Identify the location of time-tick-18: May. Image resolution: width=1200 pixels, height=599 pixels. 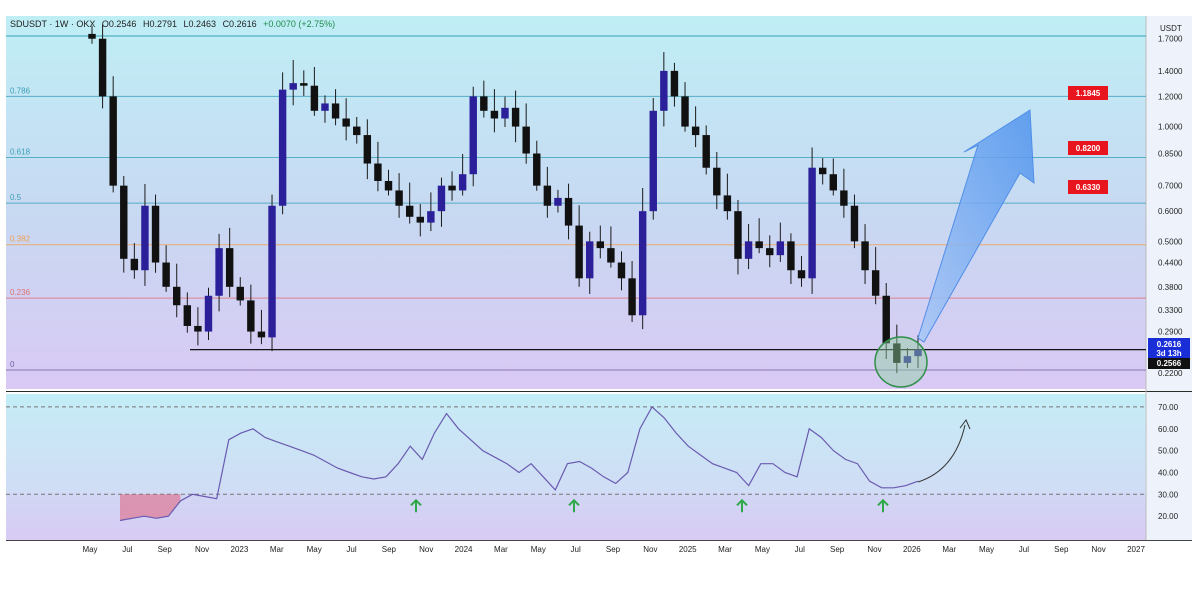
(762, 549).